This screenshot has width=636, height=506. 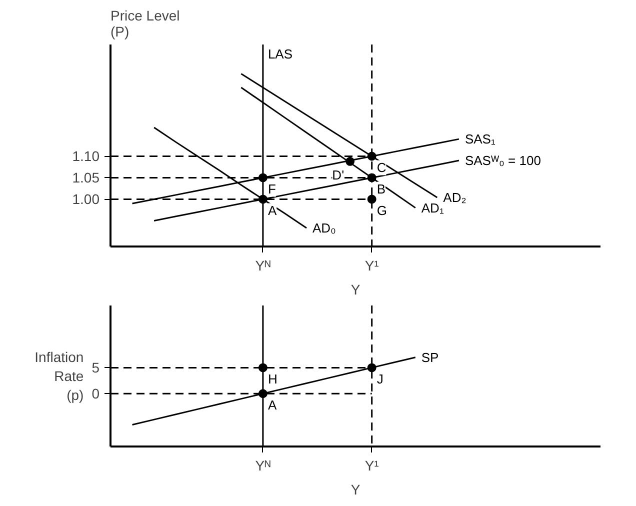 What do you see at coordinates (381, 210) in the screenshot?
I see `series-label: G` at bounding box center [381, 210].